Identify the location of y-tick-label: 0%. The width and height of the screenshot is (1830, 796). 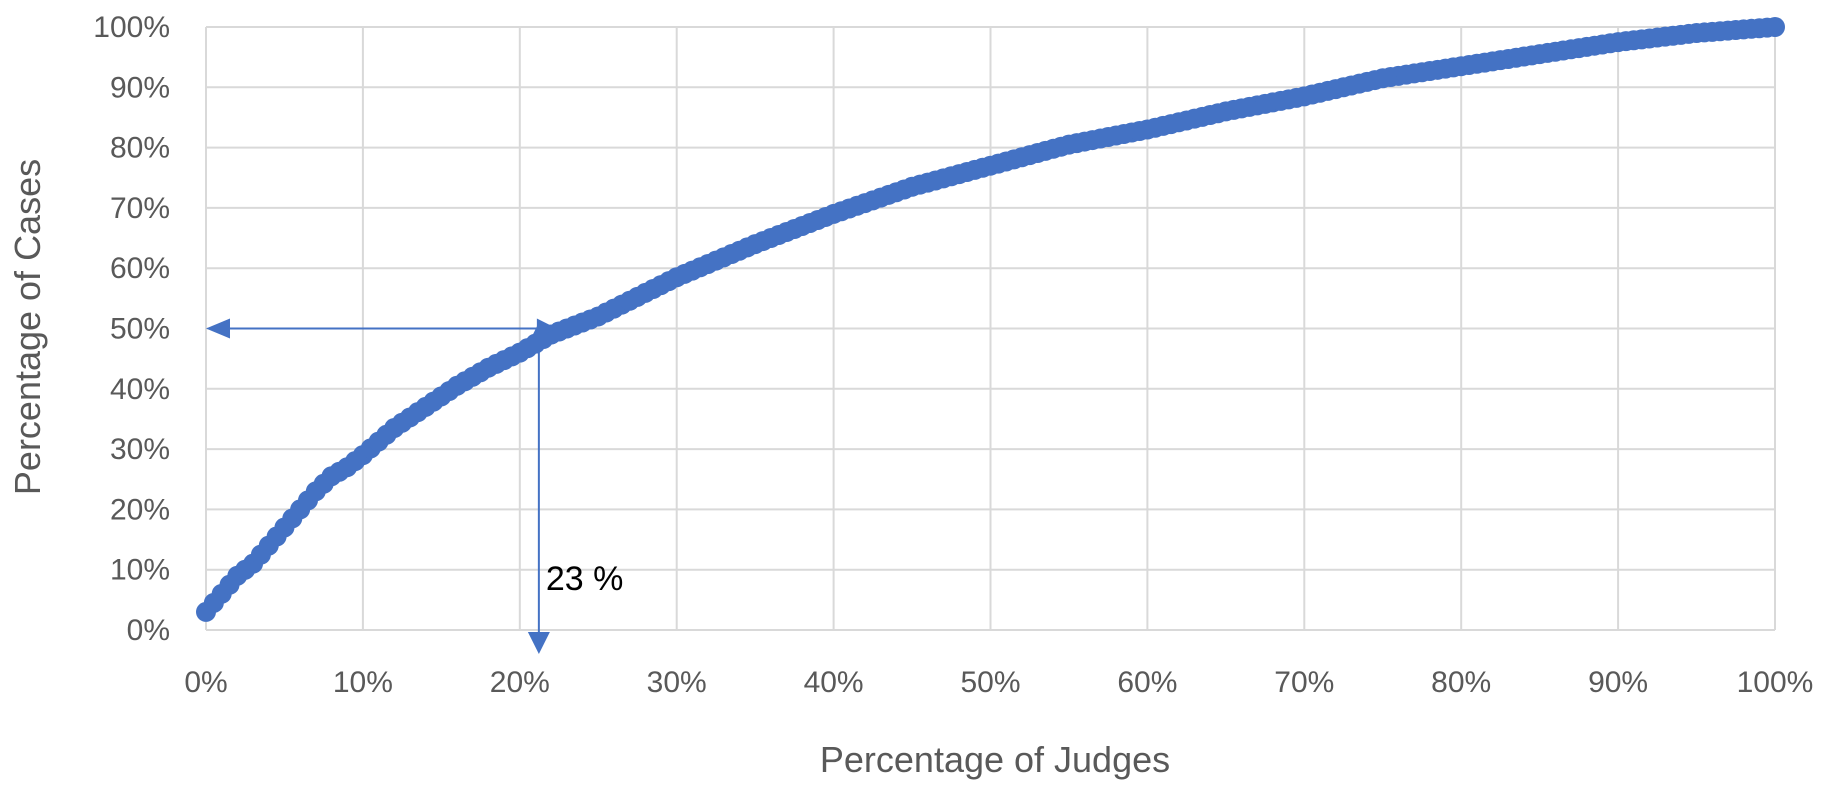
(148, 630).